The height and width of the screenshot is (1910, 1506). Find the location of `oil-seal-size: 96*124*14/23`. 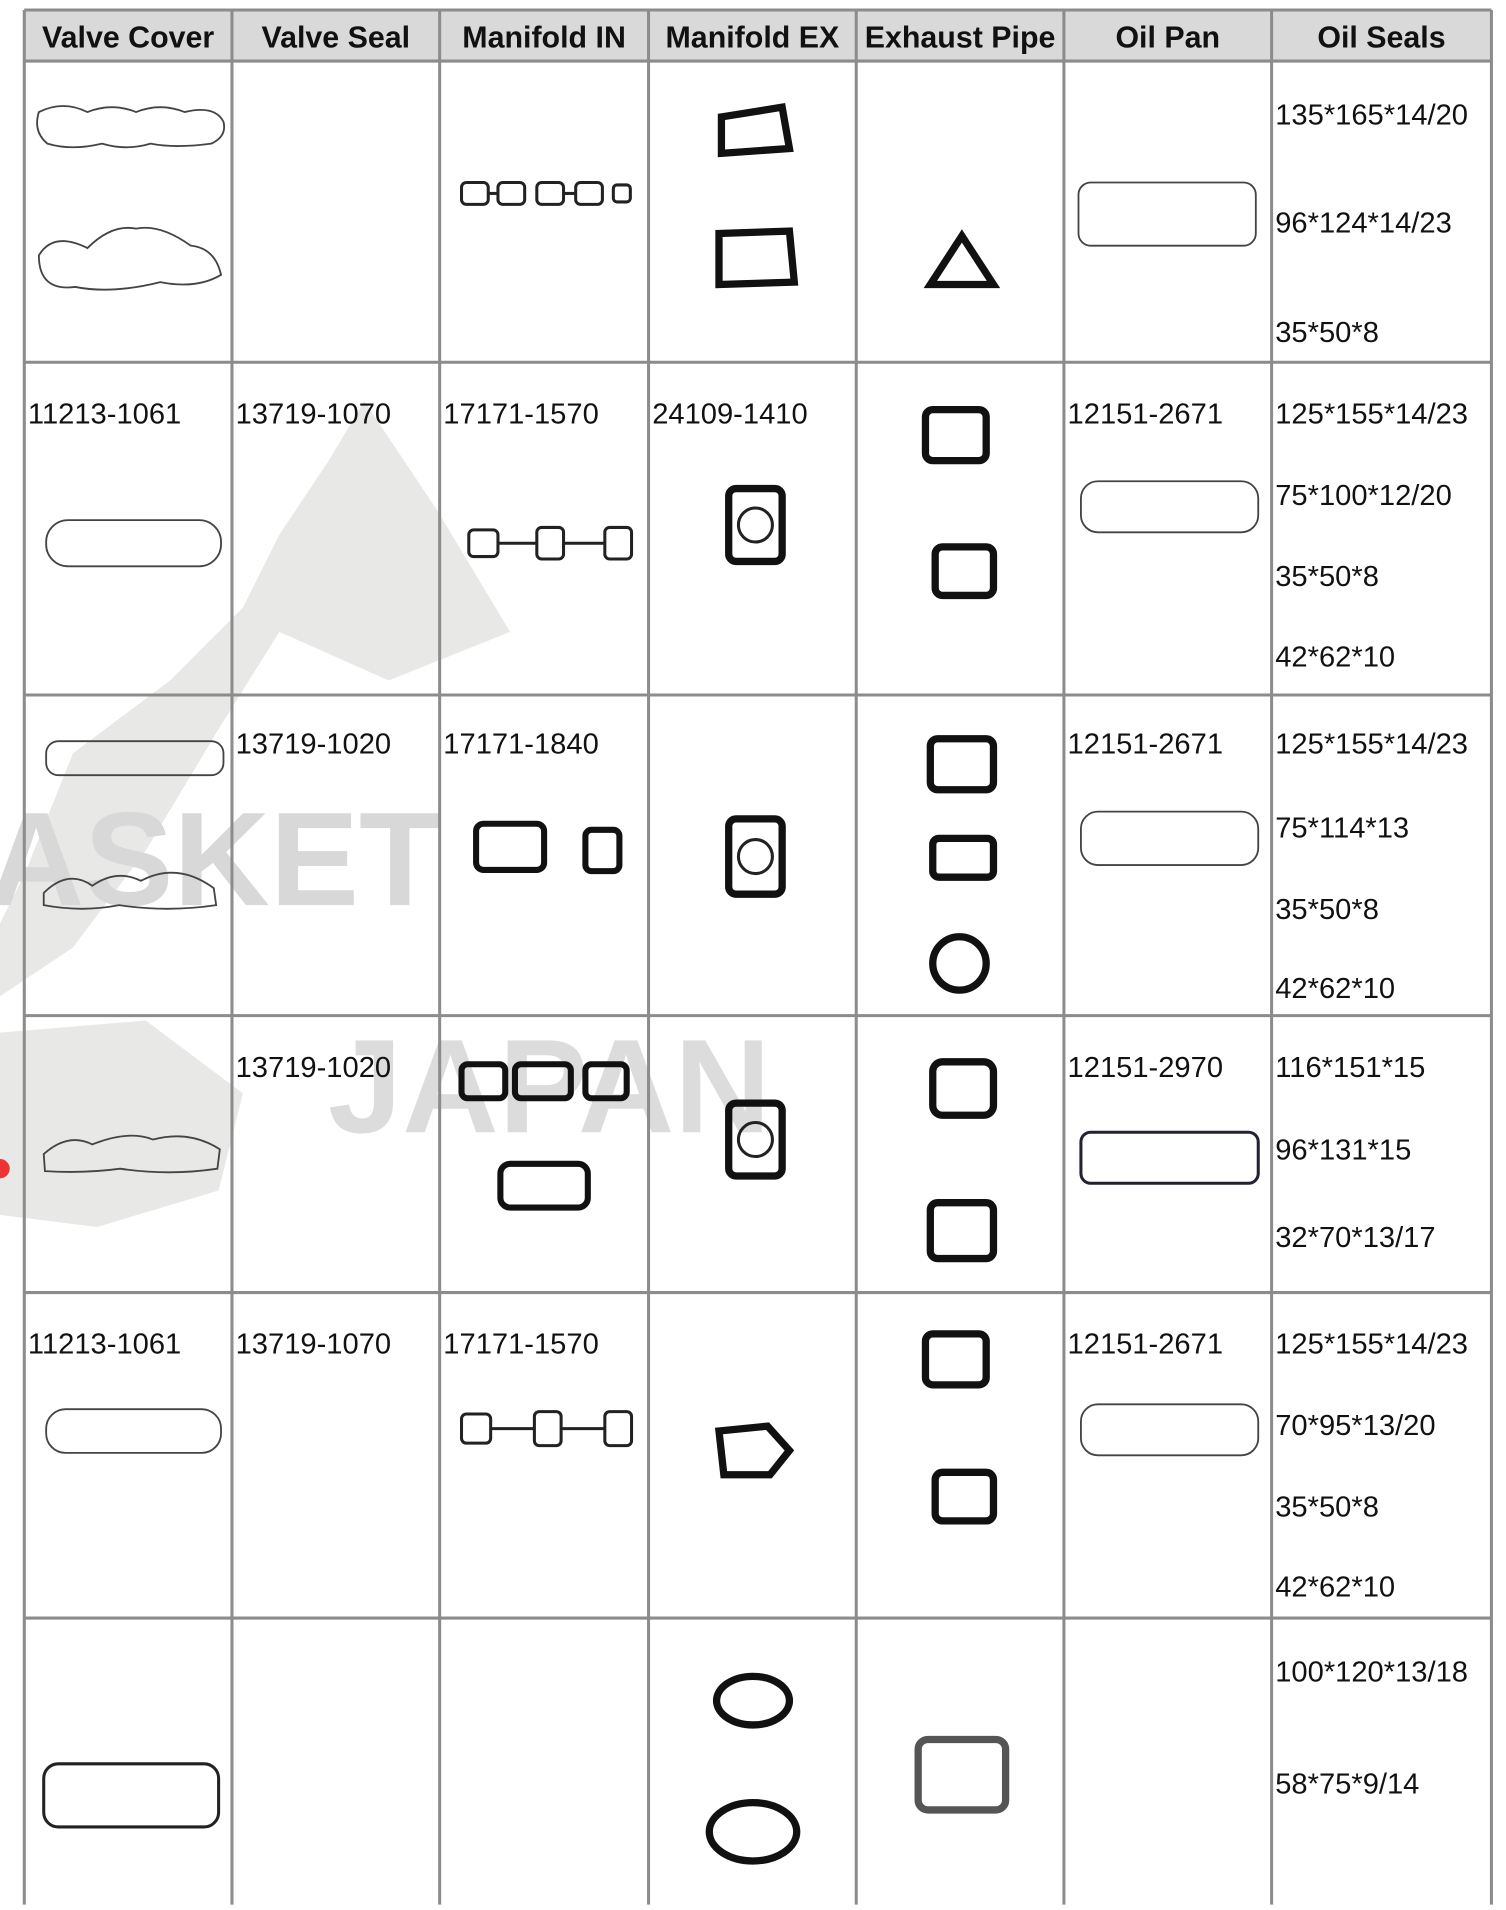

oil-seal-size: 96*124*14/23 is located at coordinates (1363, 224).